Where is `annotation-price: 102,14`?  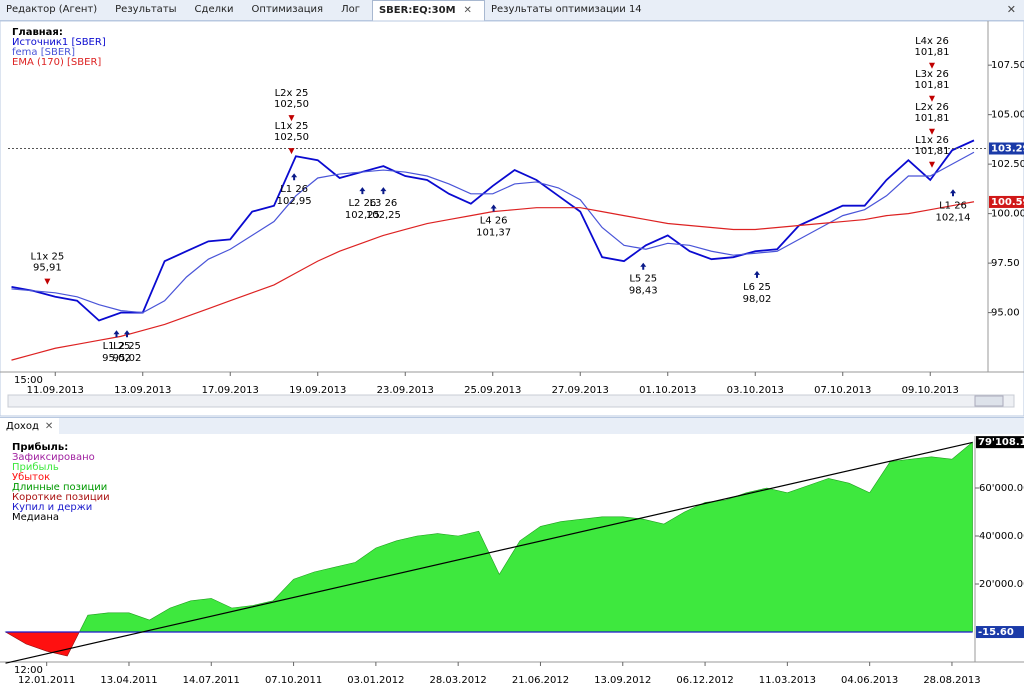
annotation-price: 102,14 is located at coordinates (953, 217).